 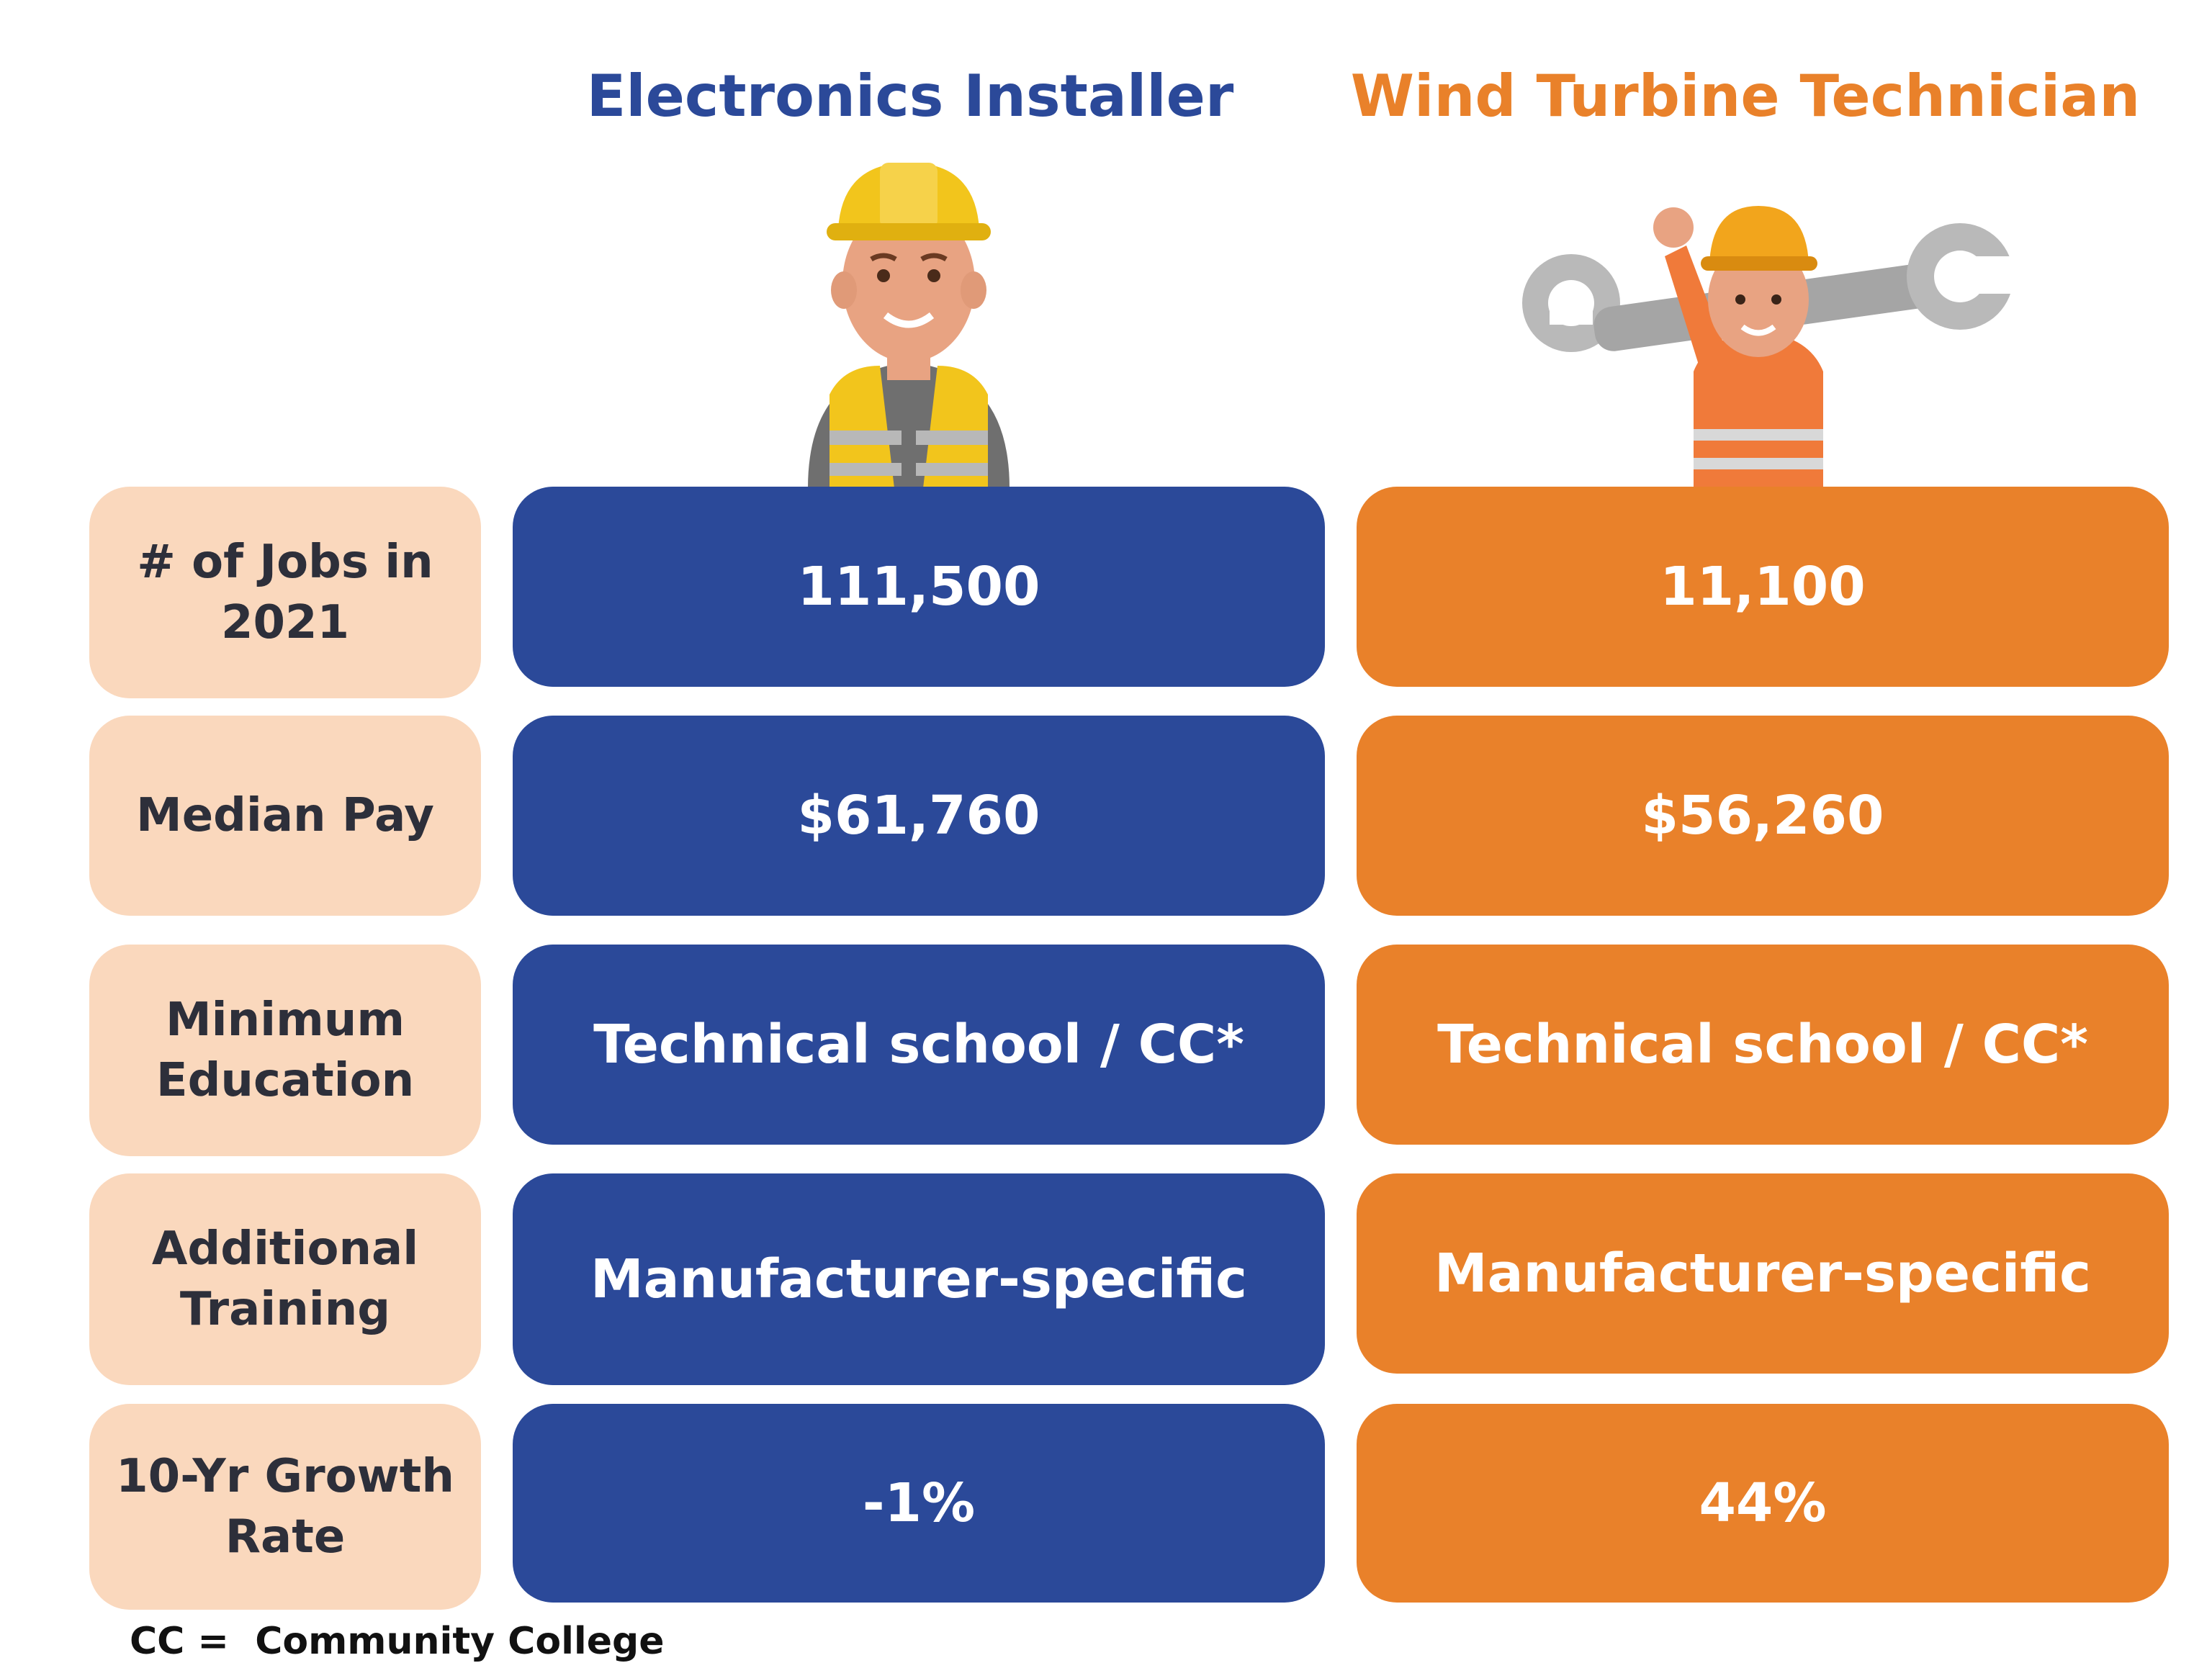 What do you see at coordinates (919, 1045) in the screenshot?
I see `cell-education-electronics-installer: Technical school / CC*` at bounding box center [919, 1045].